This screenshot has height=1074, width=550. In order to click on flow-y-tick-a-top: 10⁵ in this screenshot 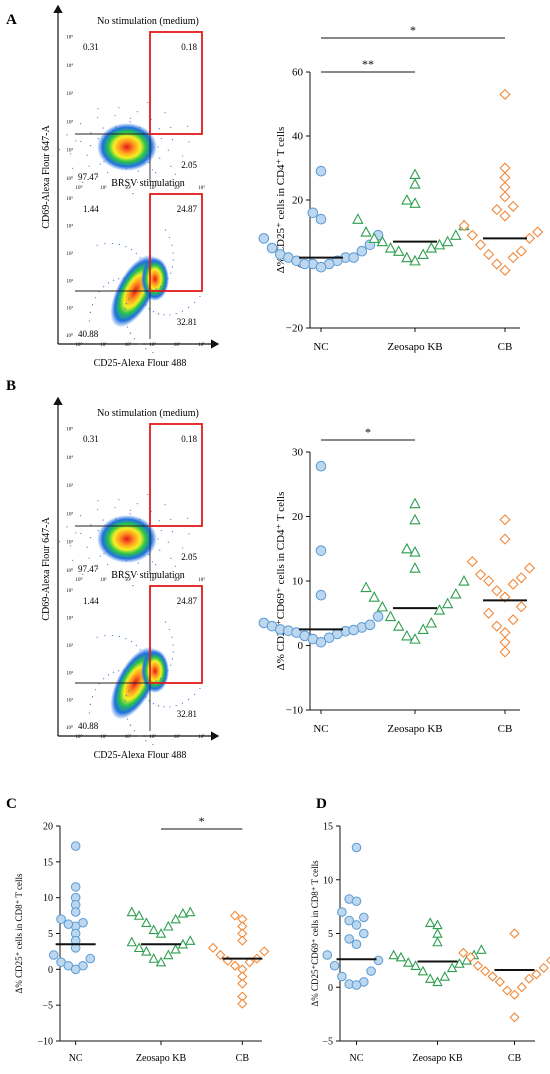, I will do `click(69, 37)`.